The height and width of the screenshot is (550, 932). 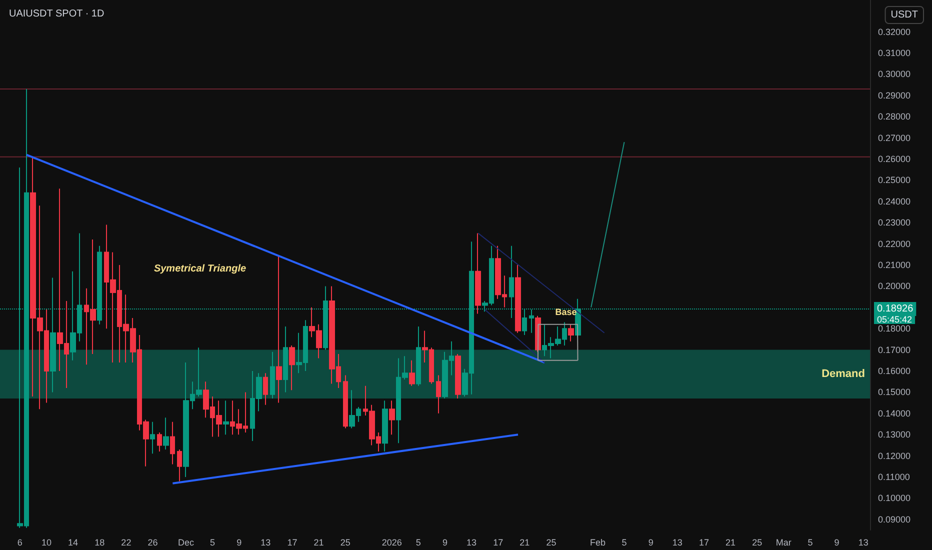 I want to click on x-tick-label: Mar, so click(x=784, y=543).